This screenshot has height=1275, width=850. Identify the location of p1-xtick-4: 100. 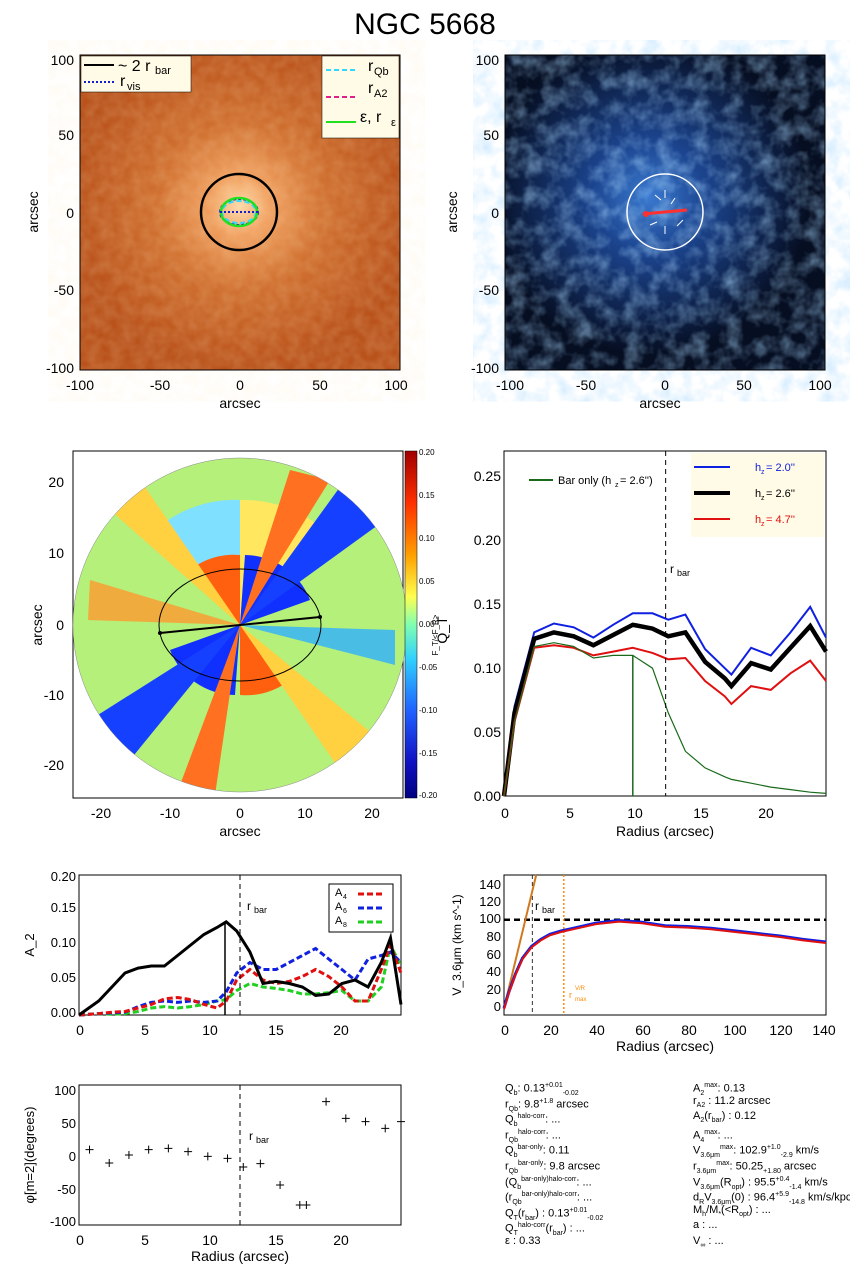
(396, 385).